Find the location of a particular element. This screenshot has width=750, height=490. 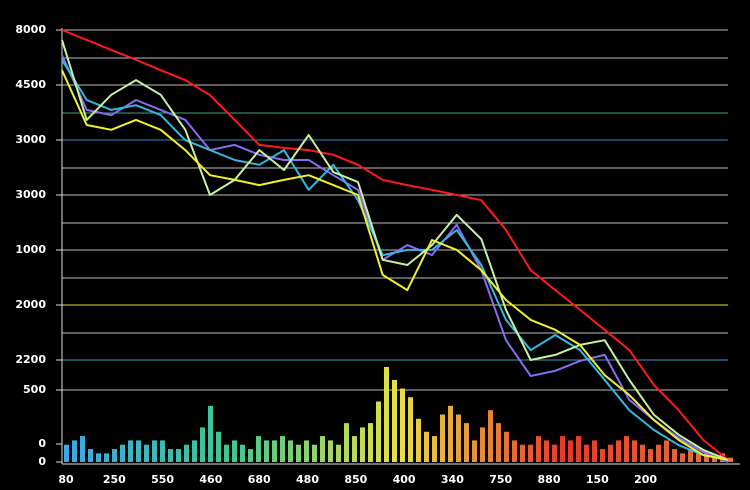

x-tick-label: 150 is located at coordinates (597, 479).